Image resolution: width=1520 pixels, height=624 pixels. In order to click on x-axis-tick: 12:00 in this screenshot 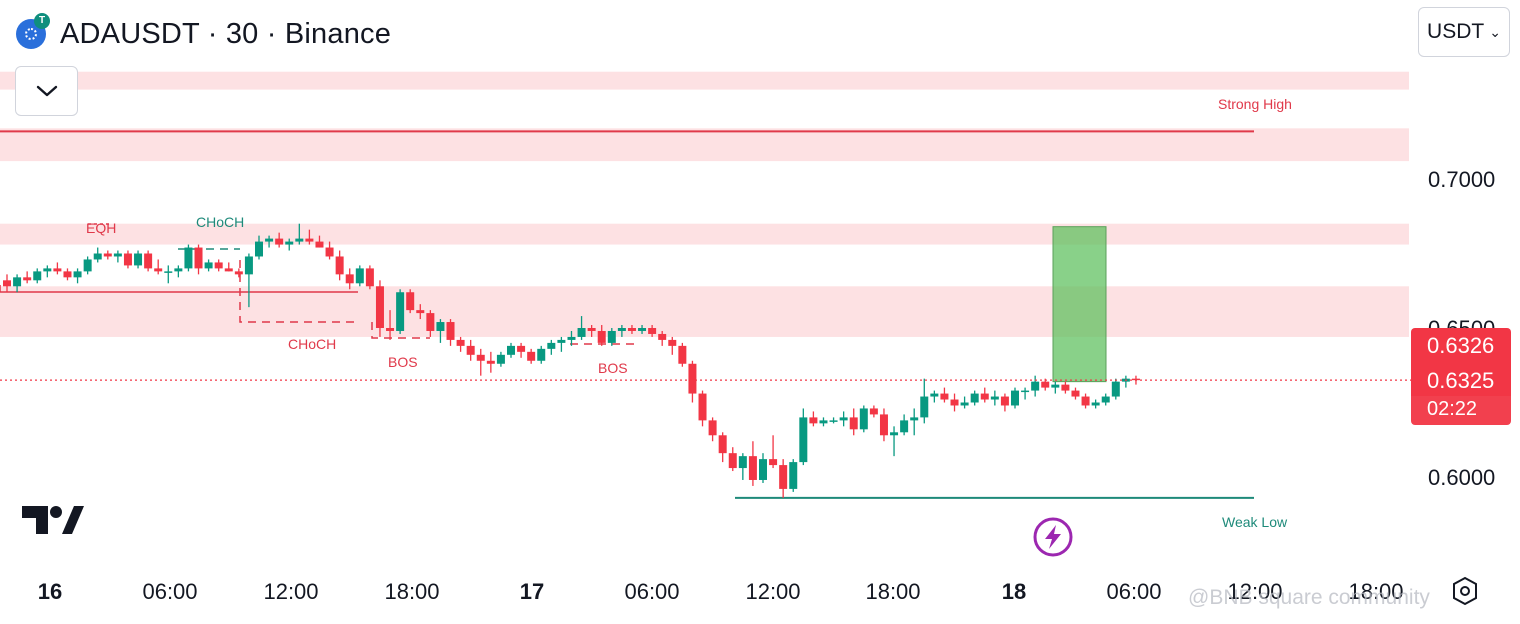, I will do `click(290, 591)`.